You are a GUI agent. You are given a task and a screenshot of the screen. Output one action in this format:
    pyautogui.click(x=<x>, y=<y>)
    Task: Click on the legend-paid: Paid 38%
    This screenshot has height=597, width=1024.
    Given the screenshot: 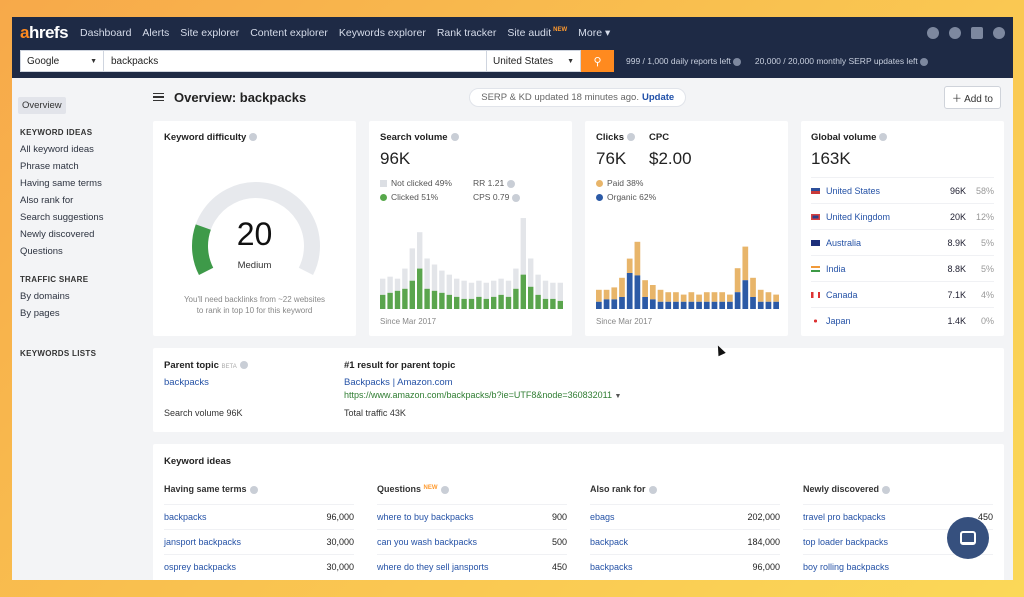 What is the action you would take?
    pyautogui.click(x=619, y=183)
    